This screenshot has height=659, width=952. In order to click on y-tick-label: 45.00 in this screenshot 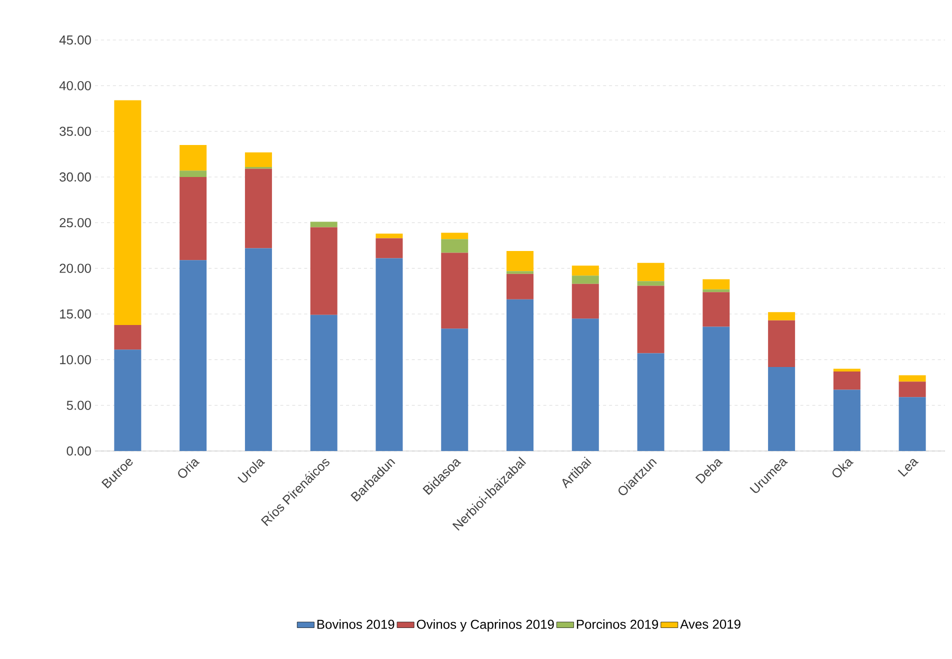, I will do `click(75, 40)`.